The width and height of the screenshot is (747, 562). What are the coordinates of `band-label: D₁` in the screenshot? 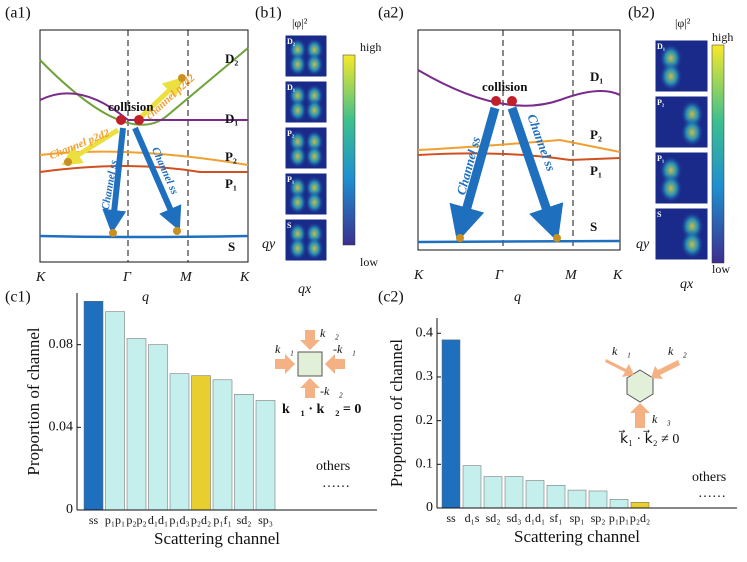 It's located at (231, 118).